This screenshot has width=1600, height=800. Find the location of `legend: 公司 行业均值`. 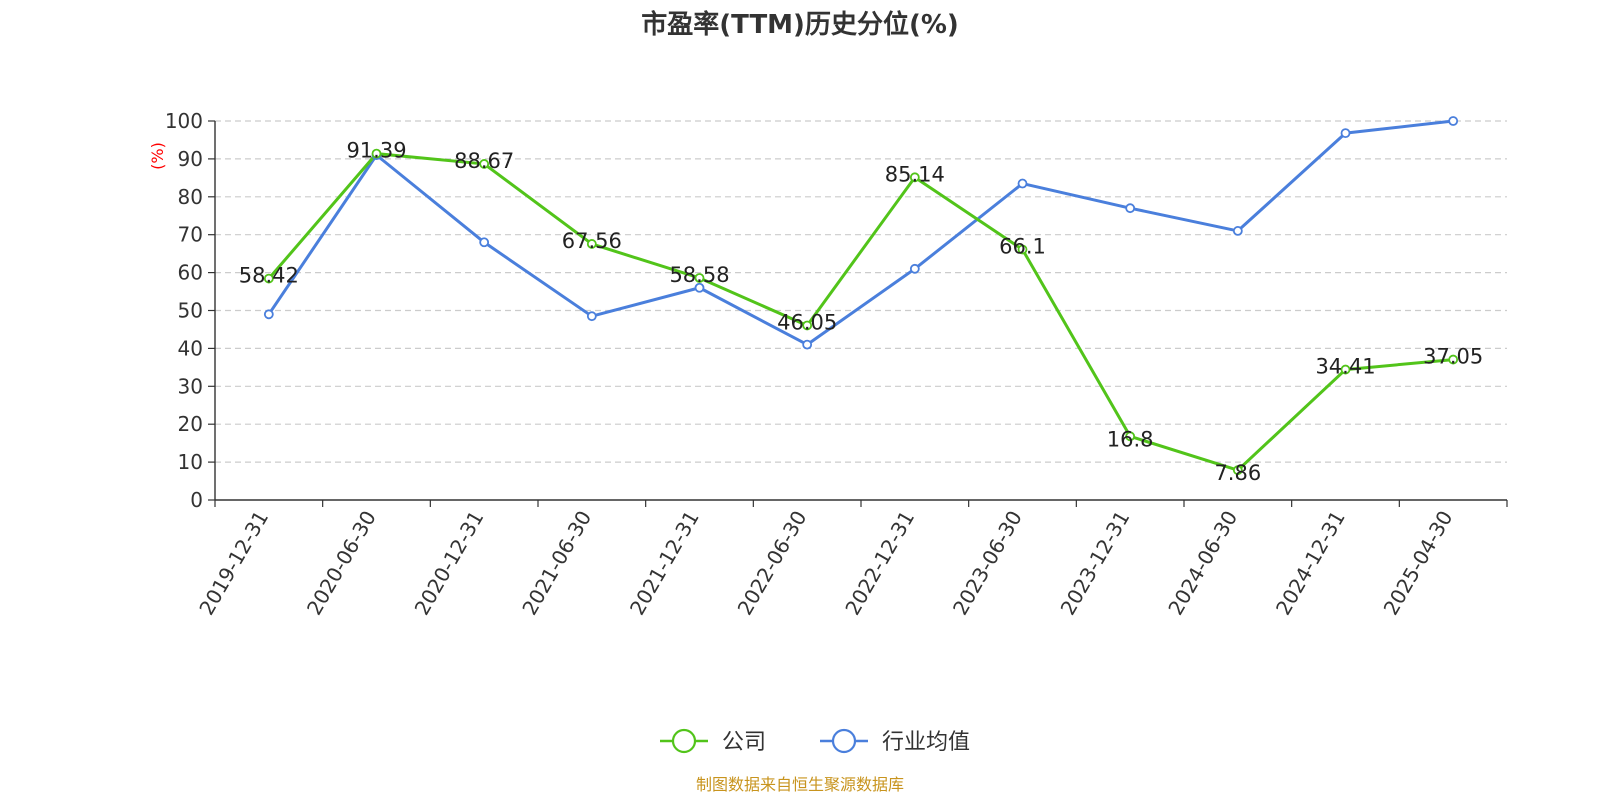

legend: 公司 行业均值 is located at coordinates (815, 741).